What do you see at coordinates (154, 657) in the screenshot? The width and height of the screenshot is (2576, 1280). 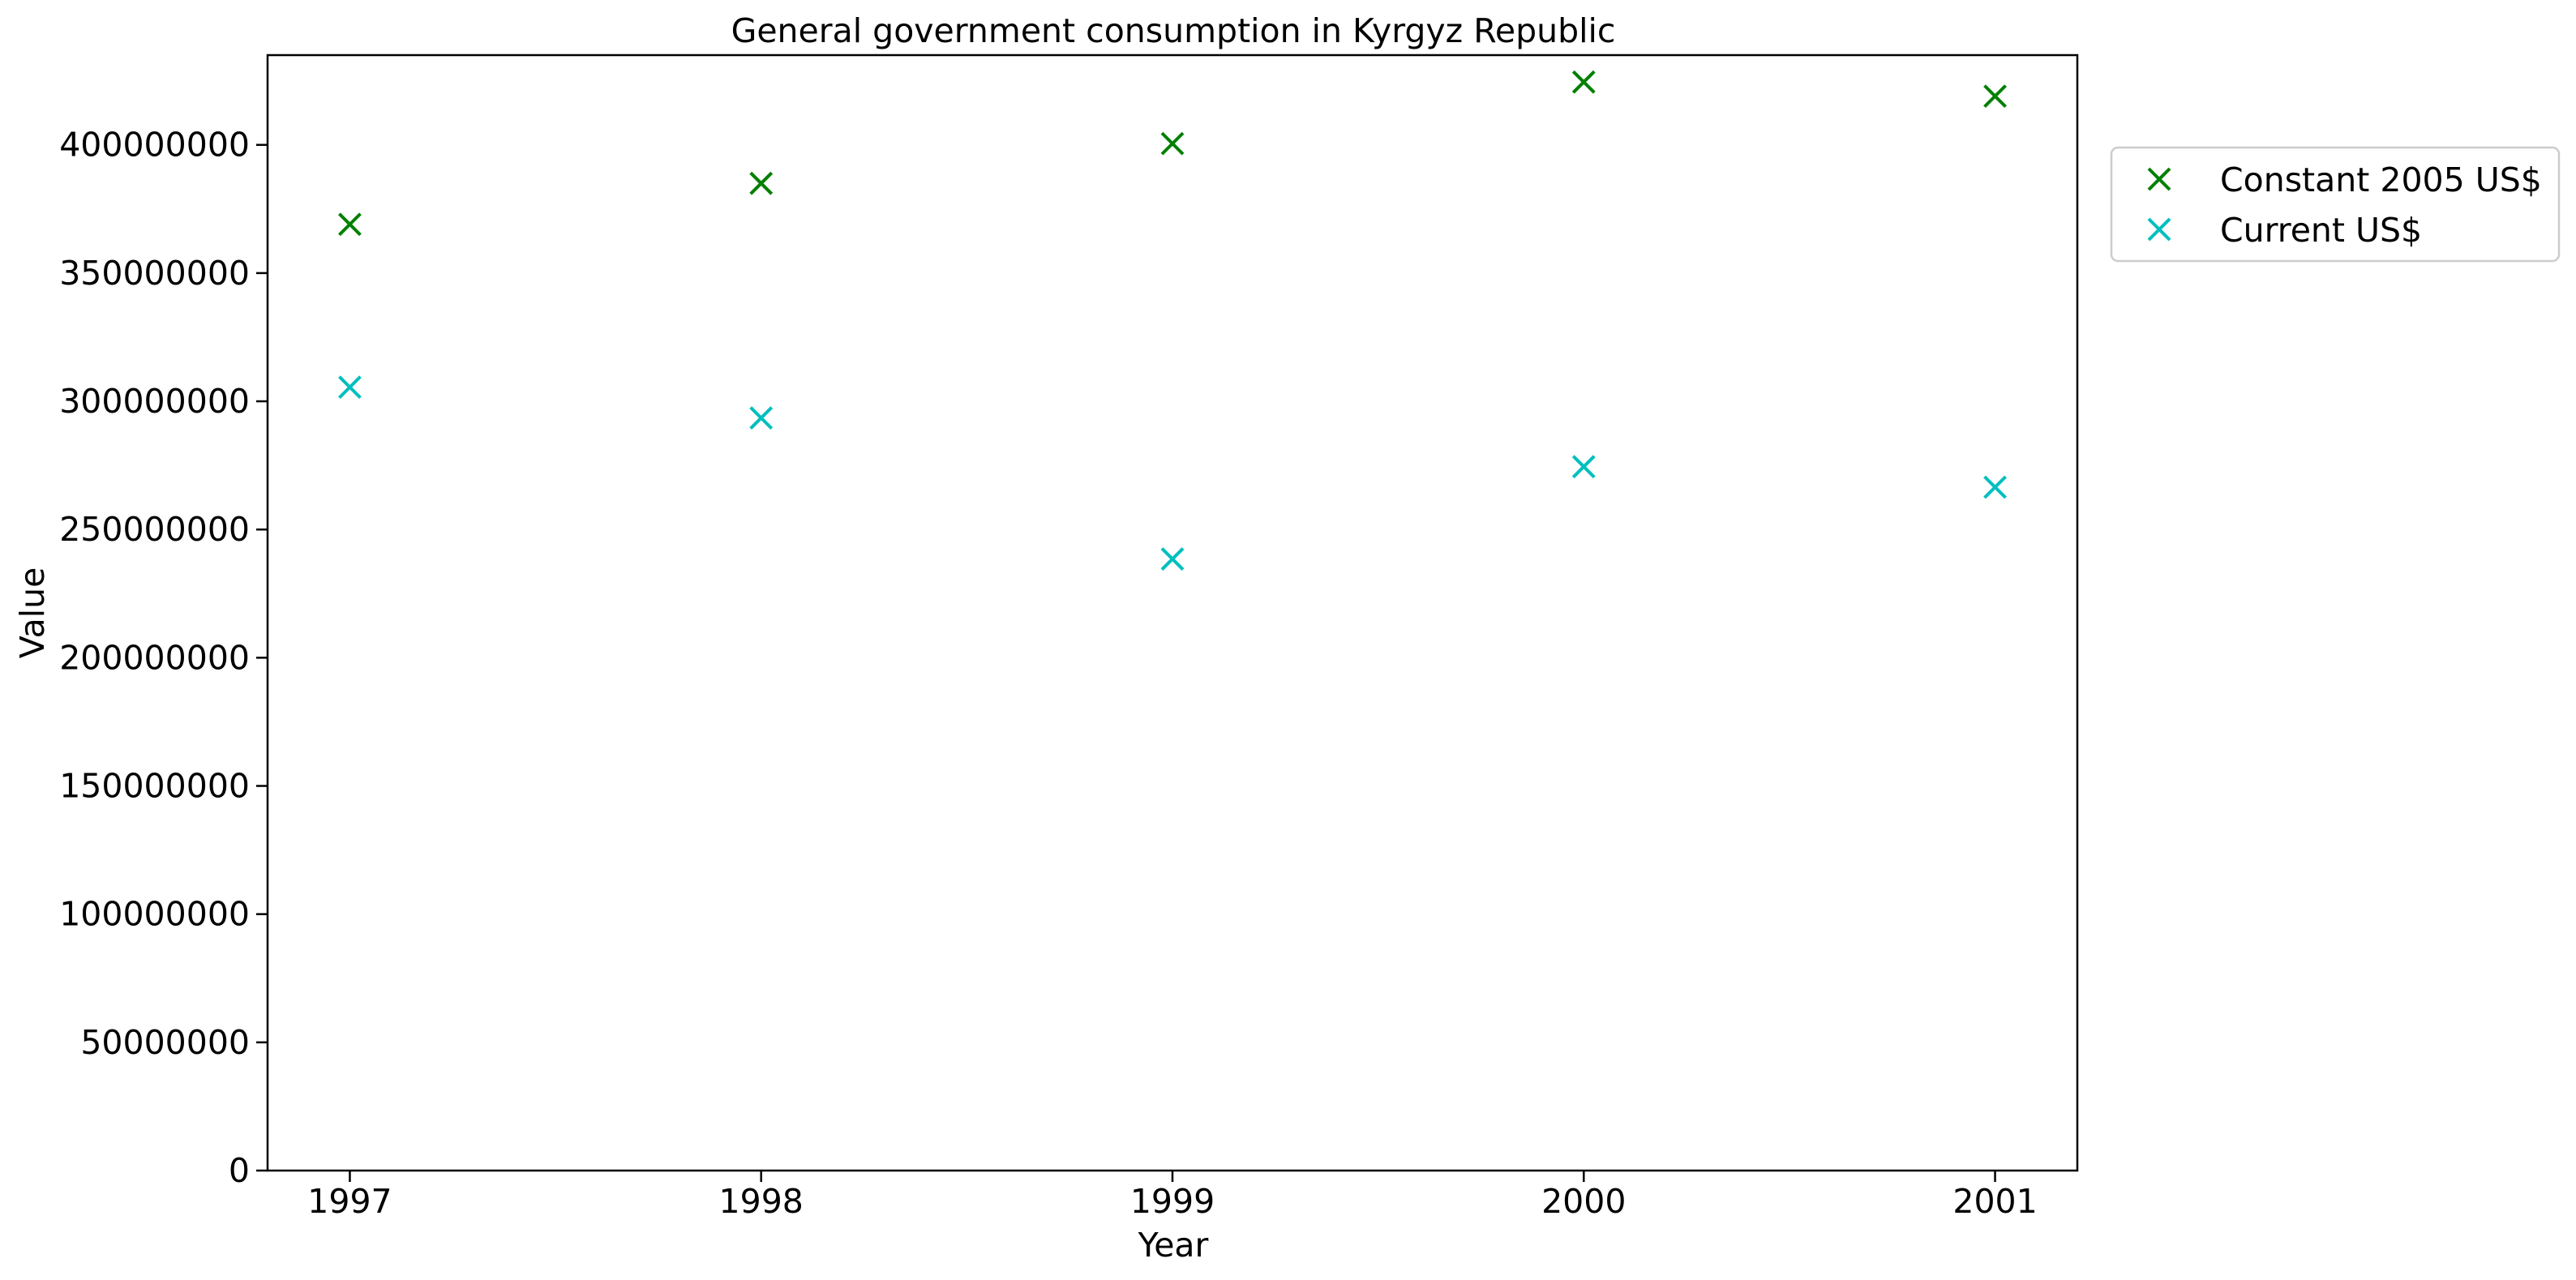 I see `y-tick-label: 200000000` at bounding box center [154, 657].